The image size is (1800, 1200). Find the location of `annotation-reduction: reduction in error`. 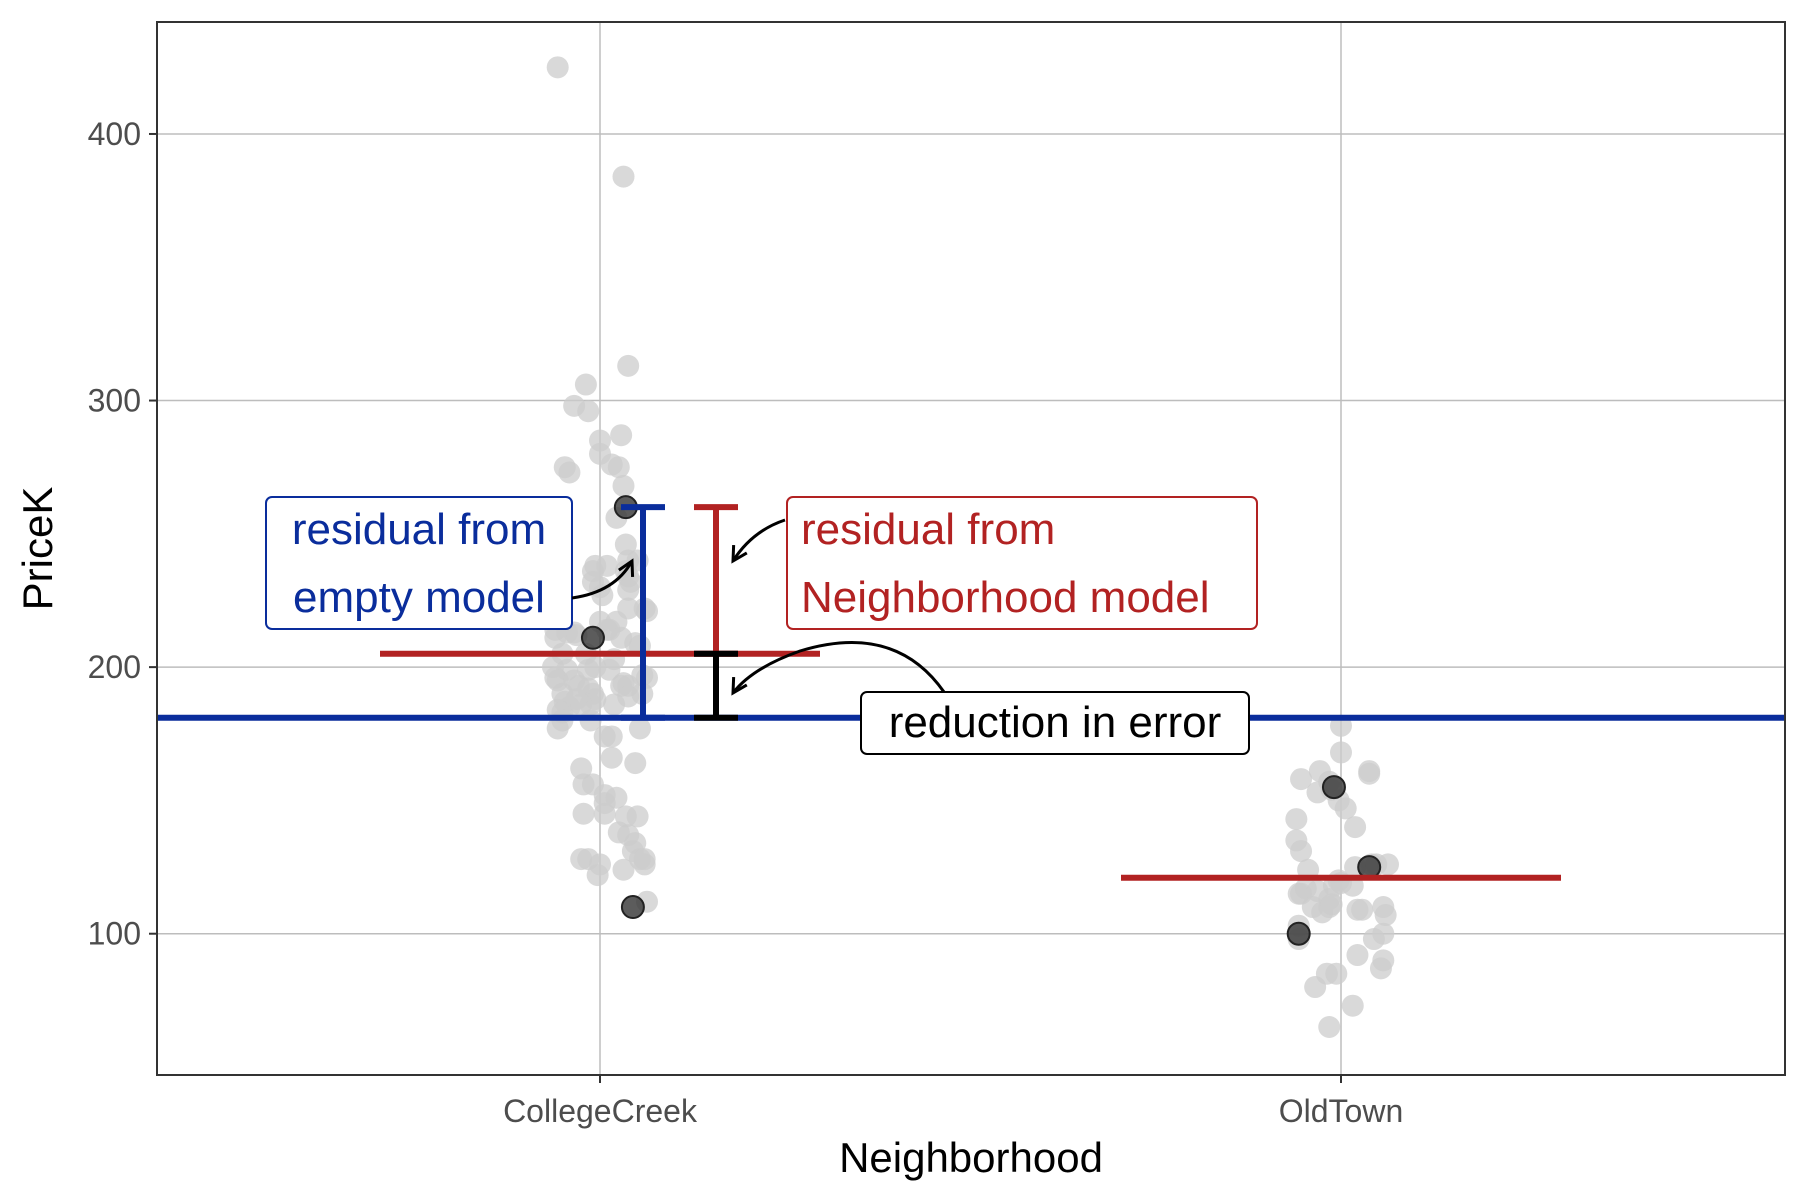

annotation-reduction: reduction in error is located at coordinates (1055, 723).